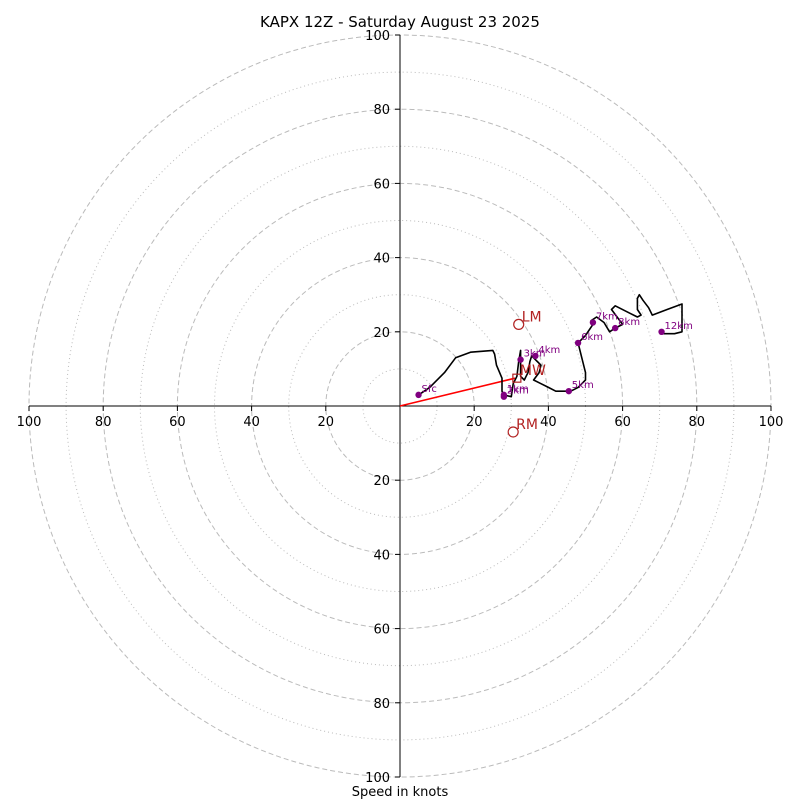 The width and height of the screenshot is (800, 800). I want to click on height-markers: Sfc1km2km3km4km5km6km7km8km12km, so click(554, 356).